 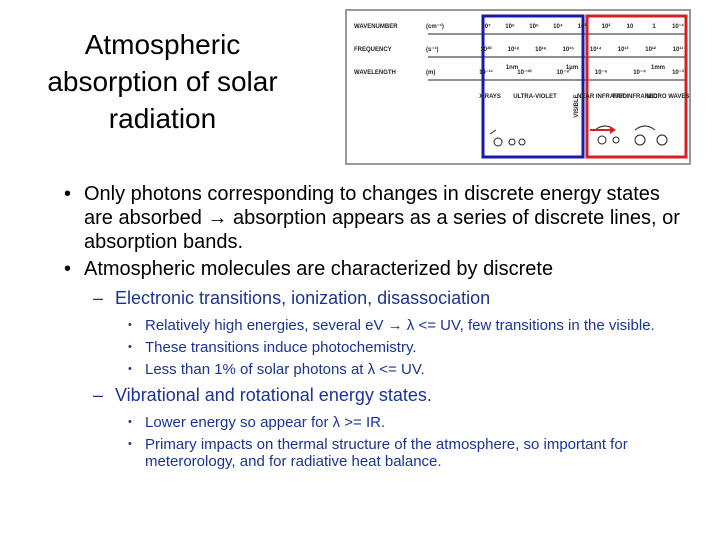 What do you see at coordinates (578, 136) in the screenshot?
I see `molecule-icons` at bounding box center [578, 136].